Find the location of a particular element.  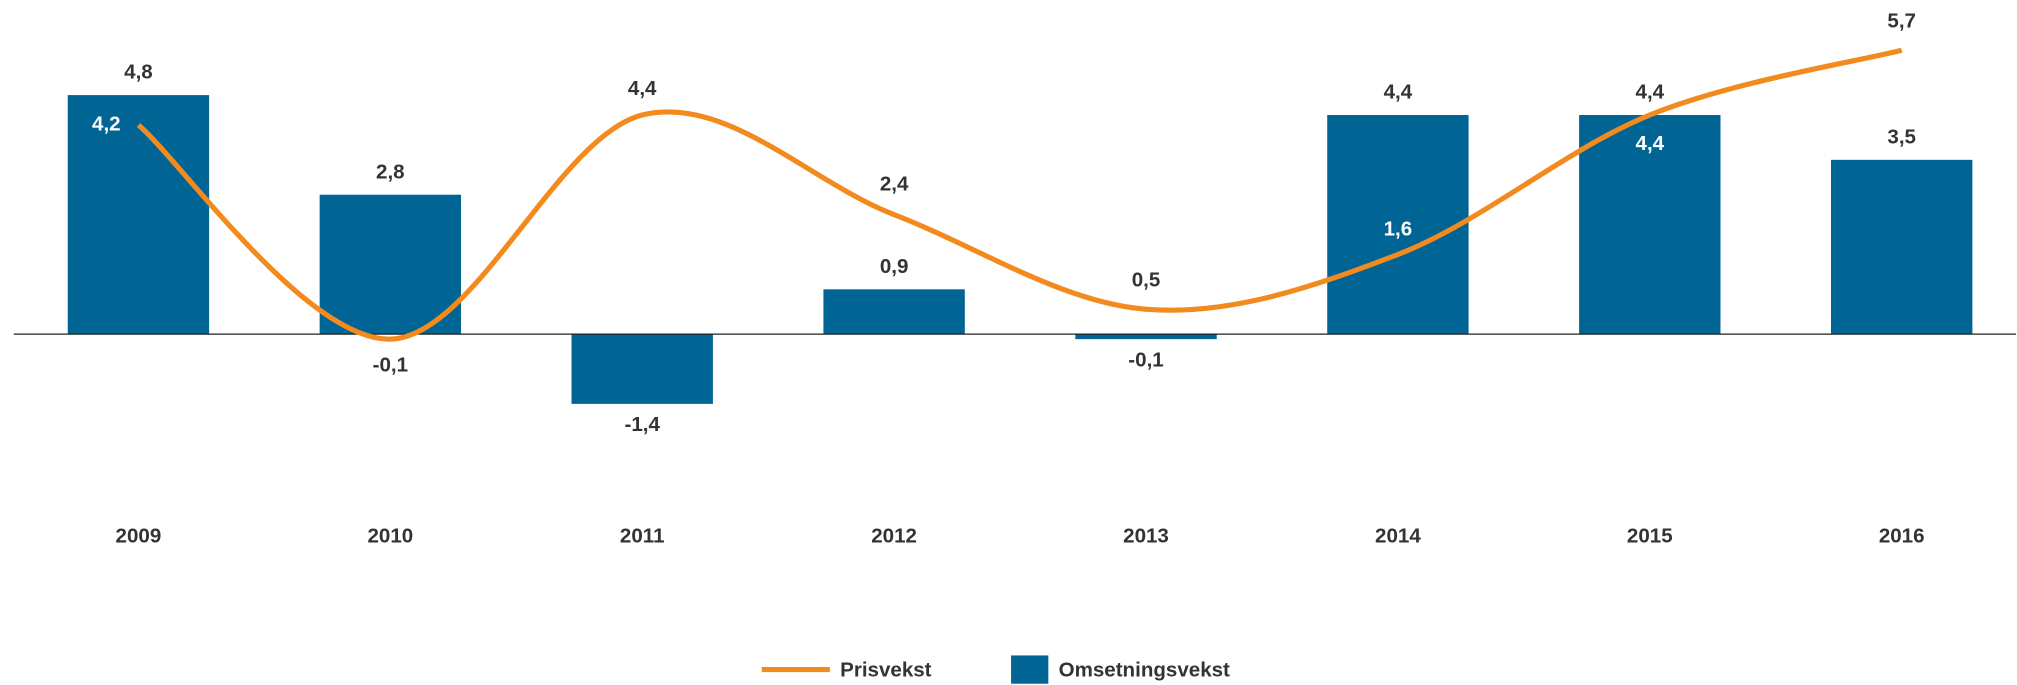

x-tick-label: 2016 is located at coordinates (1902, 536).